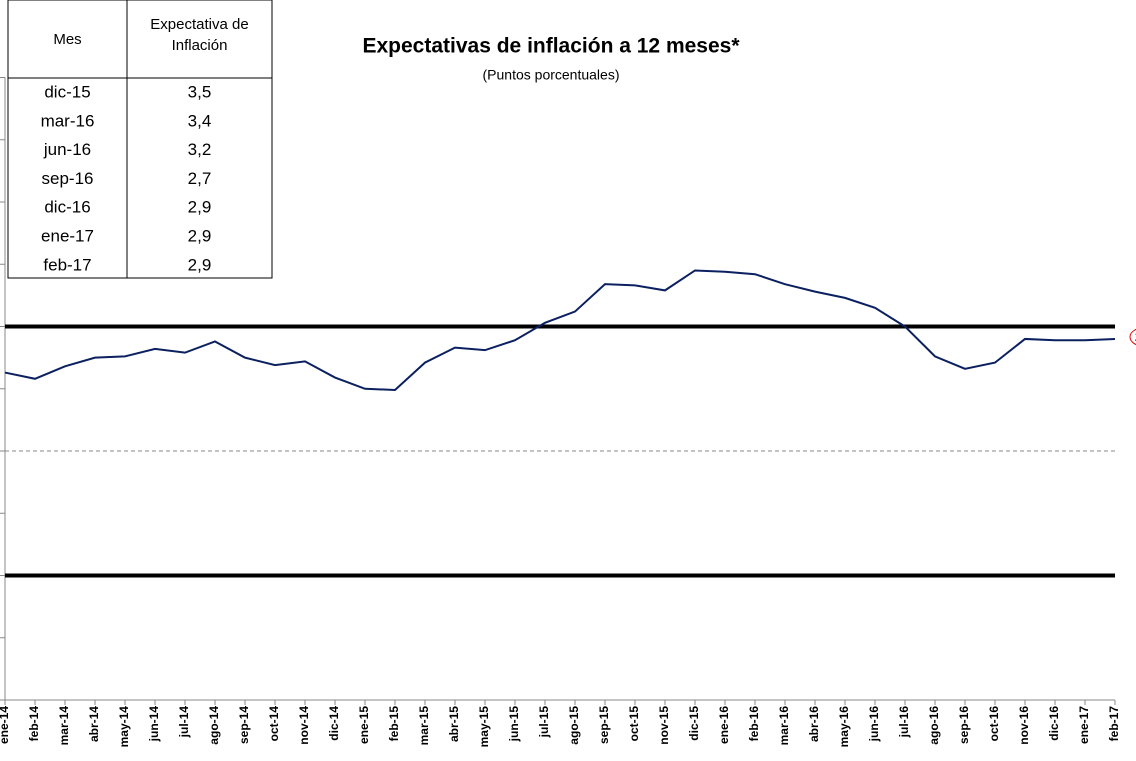 The image size is (1136, 761). What do you see at coordinates (68, 120) in the screenshot?
I see `table-cell: mar-16` at bounding box center [68, 120].